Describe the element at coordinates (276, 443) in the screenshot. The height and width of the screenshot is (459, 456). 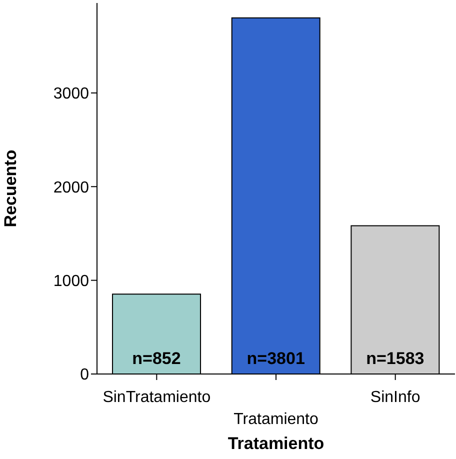
I see `x-axis-title: Tratamiento` at that location.